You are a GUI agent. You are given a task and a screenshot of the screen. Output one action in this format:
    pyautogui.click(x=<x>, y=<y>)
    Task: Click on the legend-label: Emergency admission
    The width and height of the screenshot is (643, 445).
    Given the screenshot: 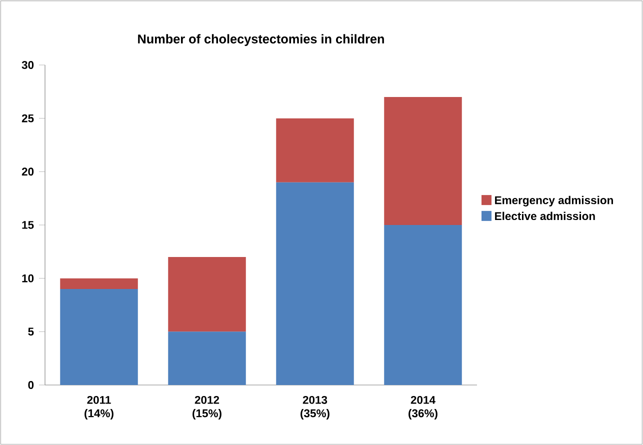 What is the action you would take?
    pyautogui.click(x=554, y=201)
    